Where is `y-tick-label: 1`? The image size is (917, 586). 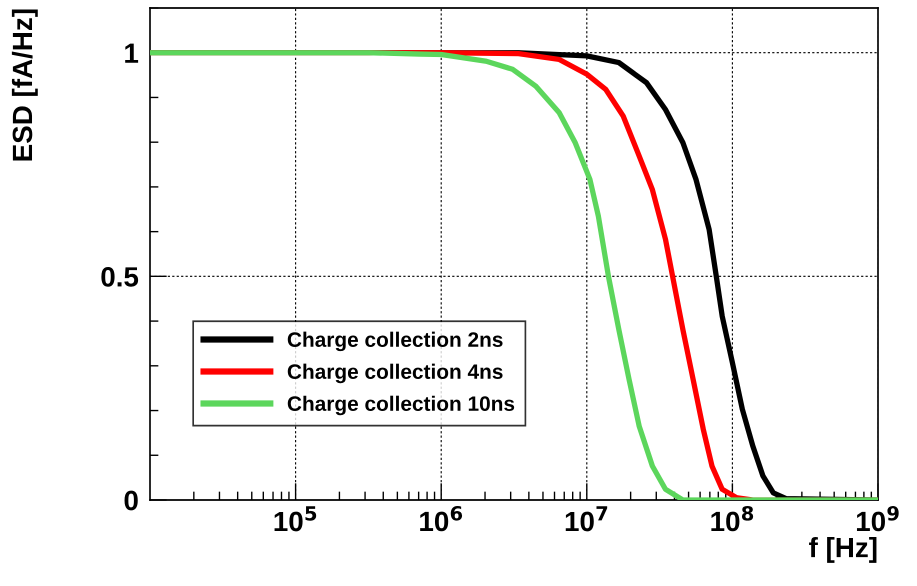
y-tick-label: 1 is located at coordinates (131, 53).